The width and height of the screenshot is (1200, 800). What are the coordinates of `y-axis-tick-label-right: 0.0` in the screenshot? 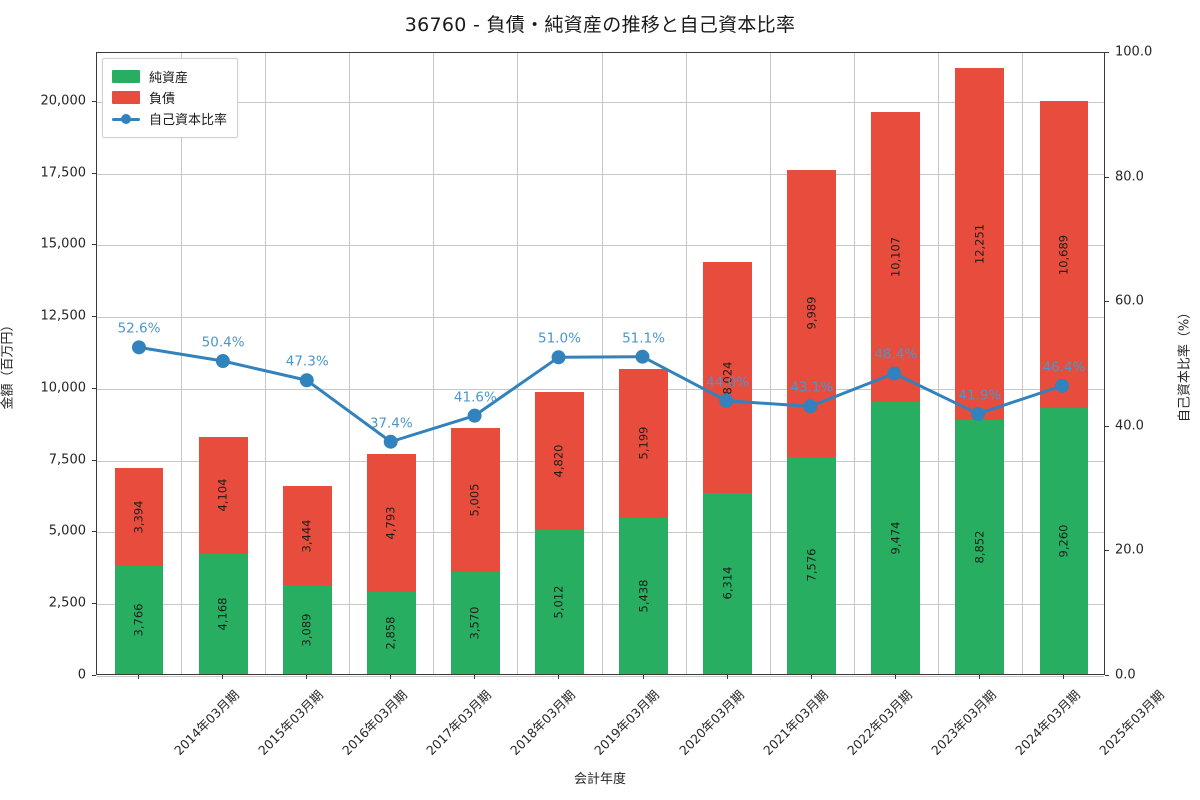 It's located at (1125, 675).